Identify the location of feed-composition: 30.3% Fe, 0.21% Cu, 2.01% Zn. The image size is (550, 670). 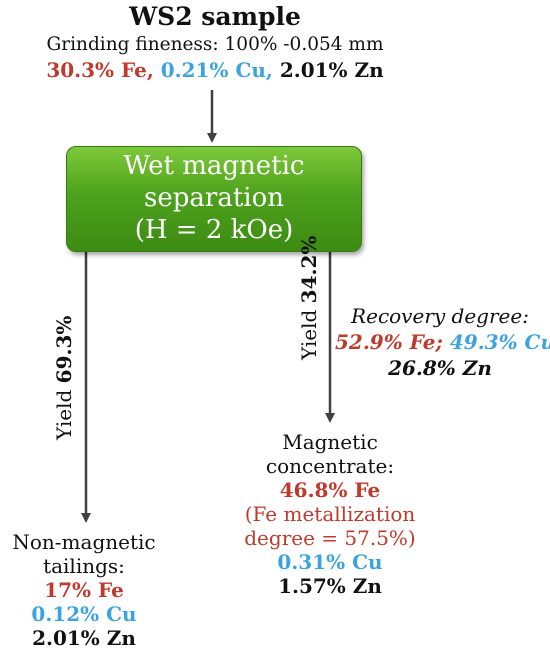
(215, 70).